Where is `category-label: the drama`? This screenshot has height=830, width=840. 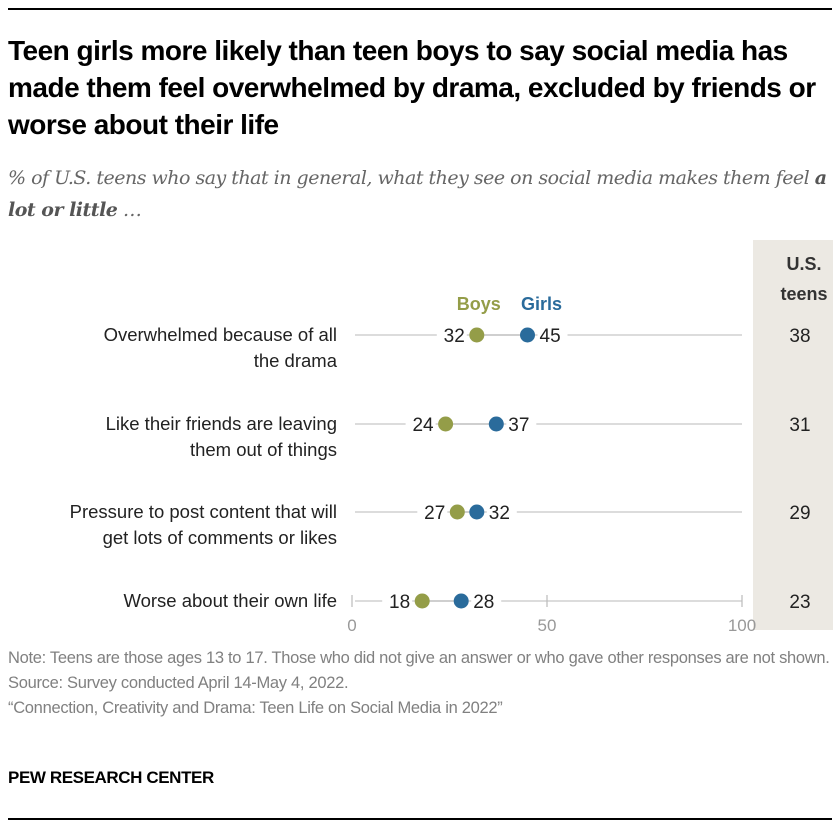 category-label: the drama is located at coordinates (296, 360).